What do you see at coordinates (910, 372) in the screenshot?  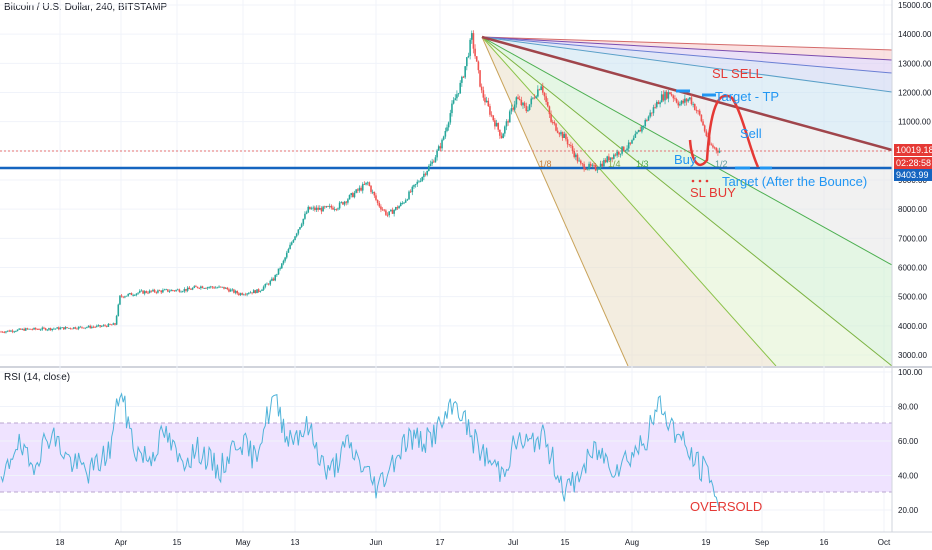 I see `rsi-tick-label: 100.00` at bounding box center [910, 372].